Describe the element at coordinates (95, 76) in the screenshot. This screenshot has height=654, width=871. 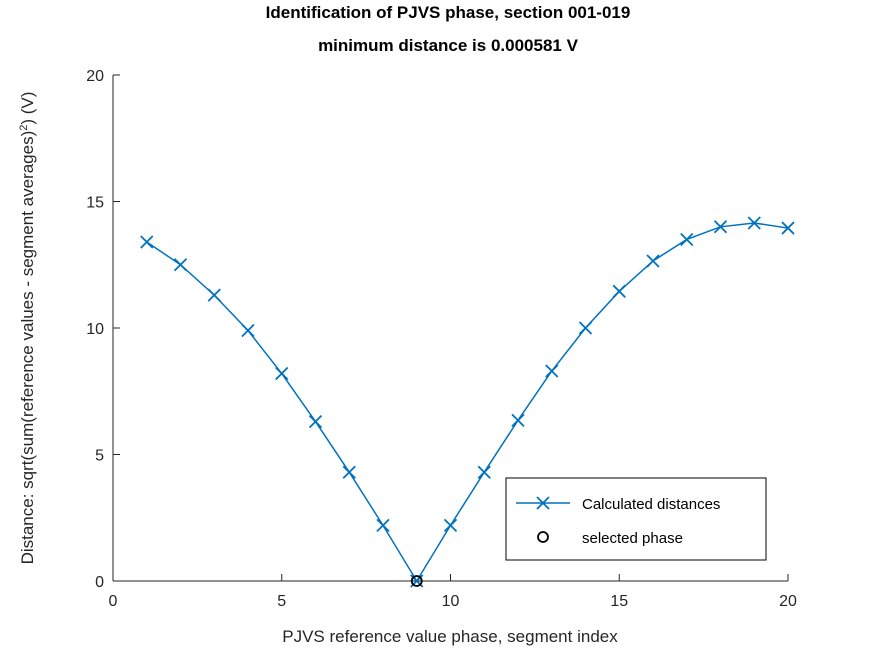
I see `y-tick-label: 20` at that location.